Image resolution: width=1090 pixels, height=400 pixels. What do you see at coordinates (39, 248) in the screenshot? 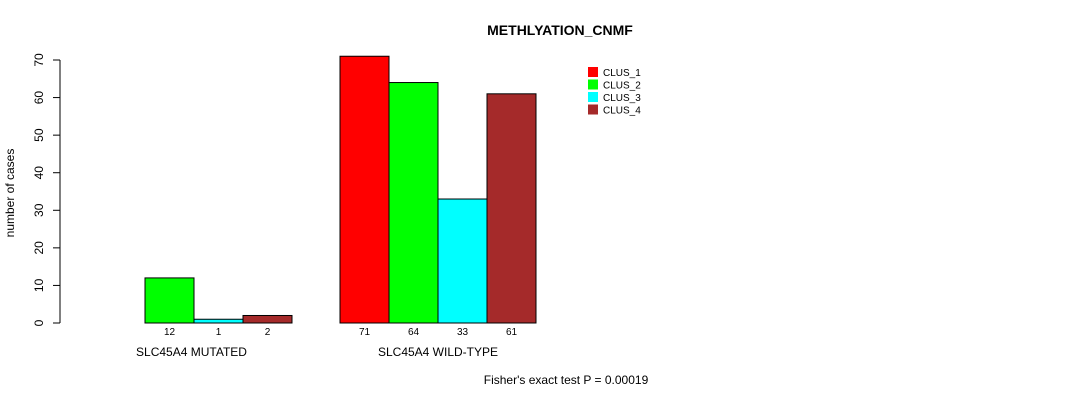
I see `y-tick-label: 20` at bounding box center [39, 248].